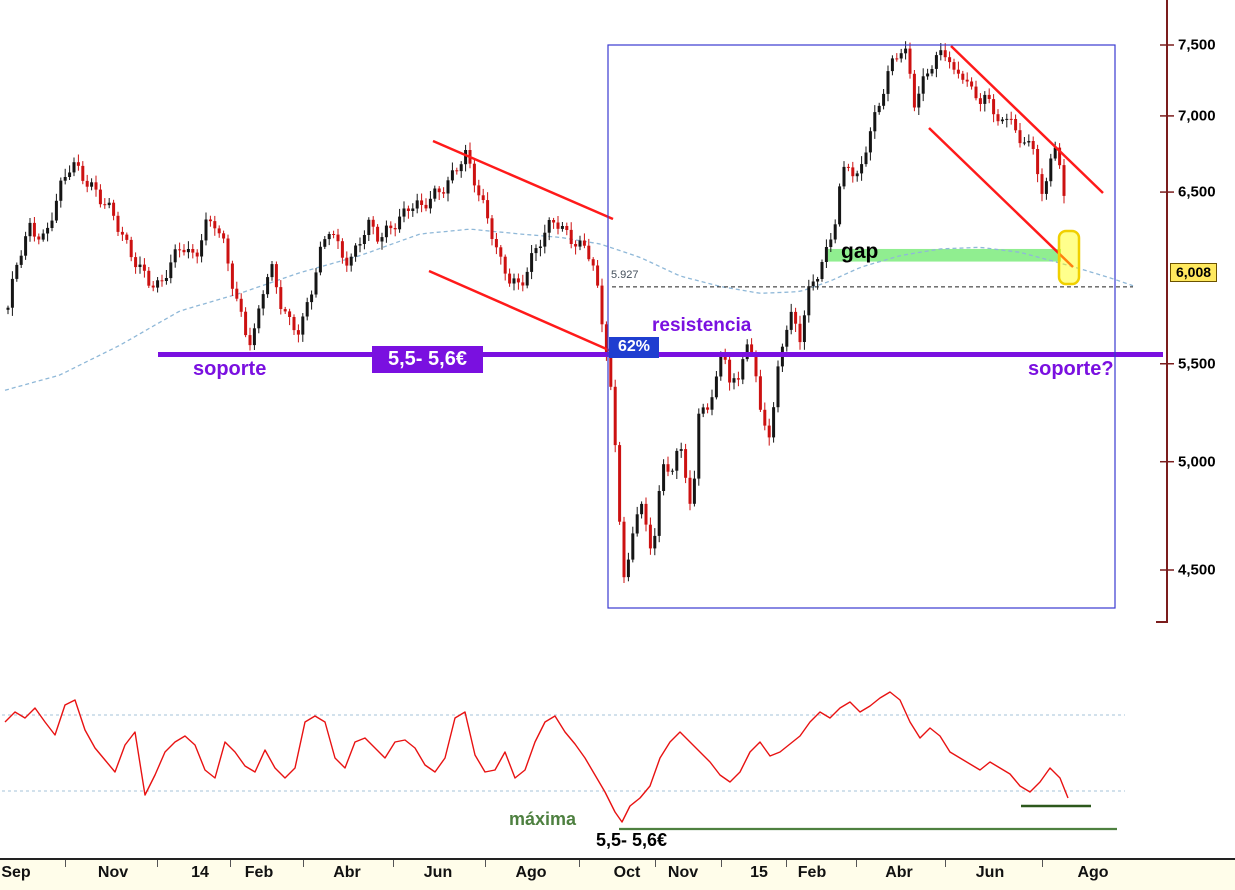  What do you see at coordinates (702, 325) in the screenshot?
I see `resistance-label: resistencia` at bounding box center [702, 325].